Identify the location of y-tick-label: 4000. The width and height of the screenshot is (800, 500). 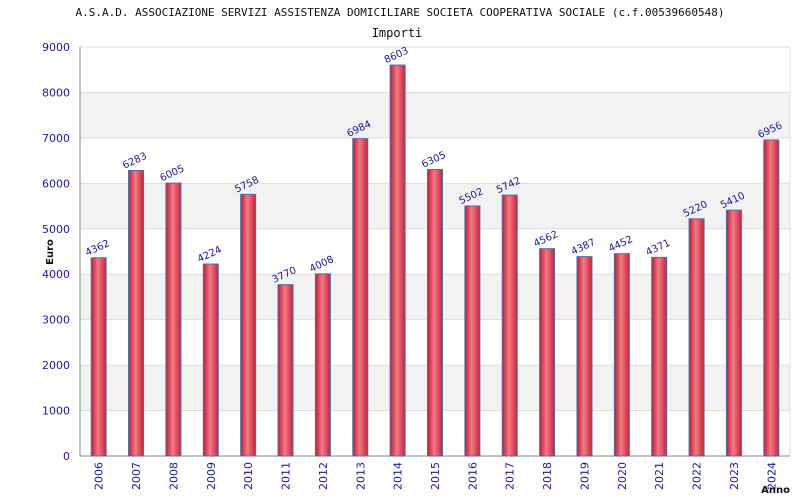
(56, 274).